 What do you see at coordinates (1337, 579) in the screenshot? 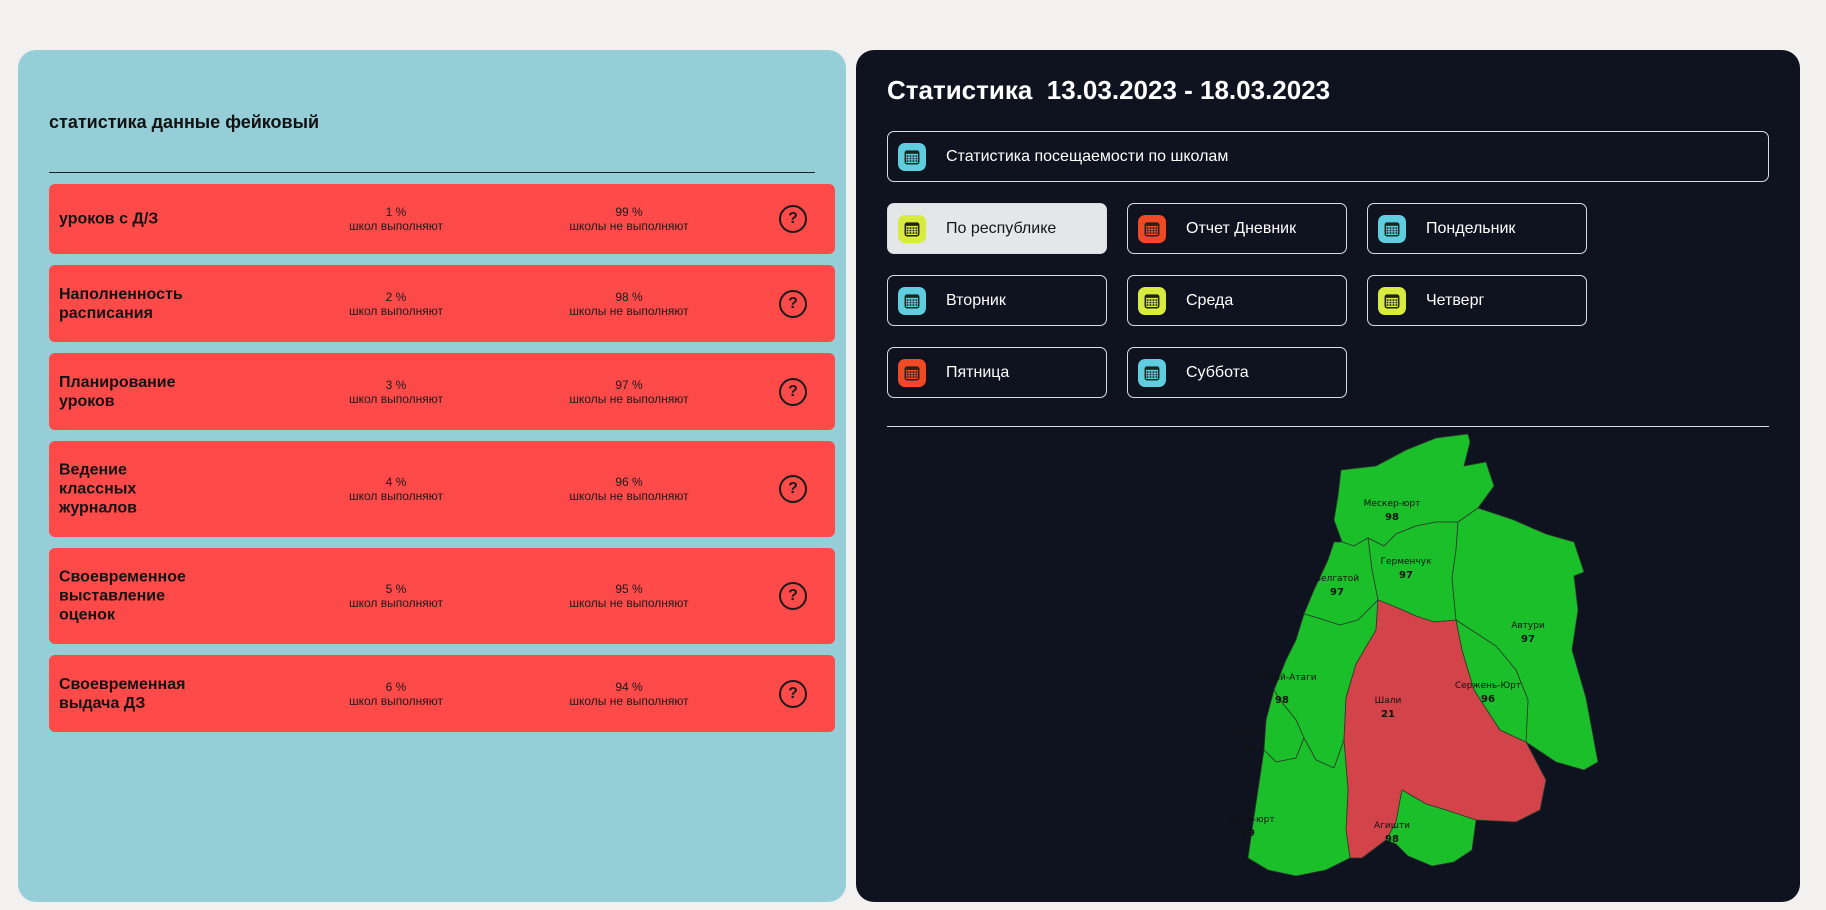
I see `region-name-label: Белгатой` at bounding box center [1337, 579].